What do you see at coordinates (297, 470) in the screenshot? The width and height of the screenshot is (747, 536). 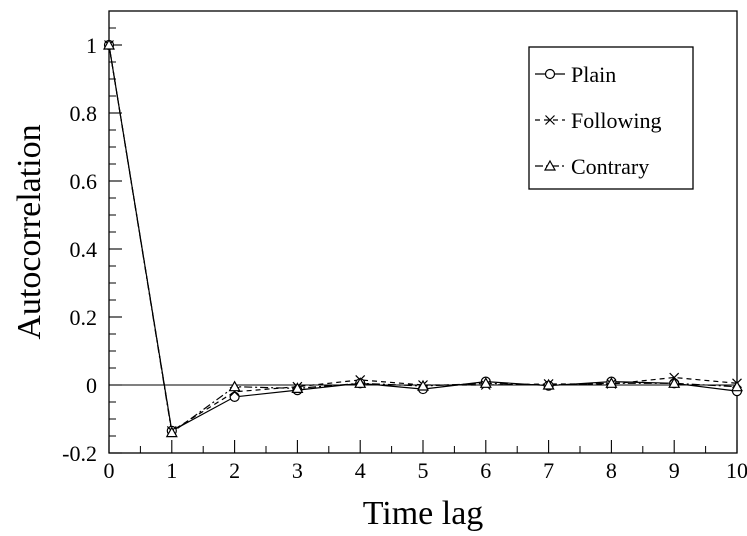 I see `x-tick-label: 3` at bounding box center [297, 470].